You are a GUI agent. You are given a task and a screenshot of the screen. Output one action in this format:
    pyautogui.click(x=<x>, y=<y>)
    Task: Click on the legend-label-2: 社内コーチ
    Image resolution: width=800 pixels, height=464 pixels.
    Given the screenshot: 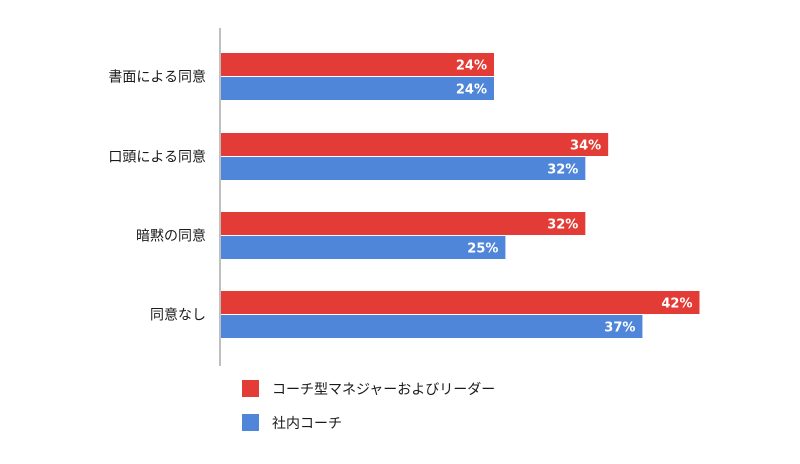 What is the action you would take?
    pyautogui.click(x=307, y=424)
    